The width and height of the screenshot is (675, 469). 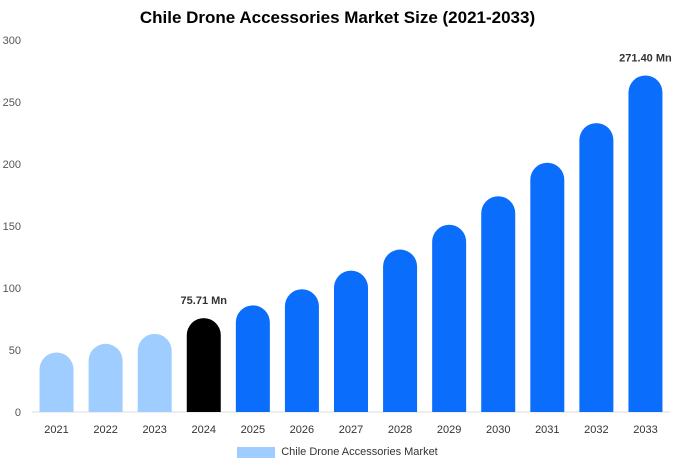 What do you see at coordinates (351, 341) in the screenshot?
I see `bar-2027` at bounding box center [351, 341].